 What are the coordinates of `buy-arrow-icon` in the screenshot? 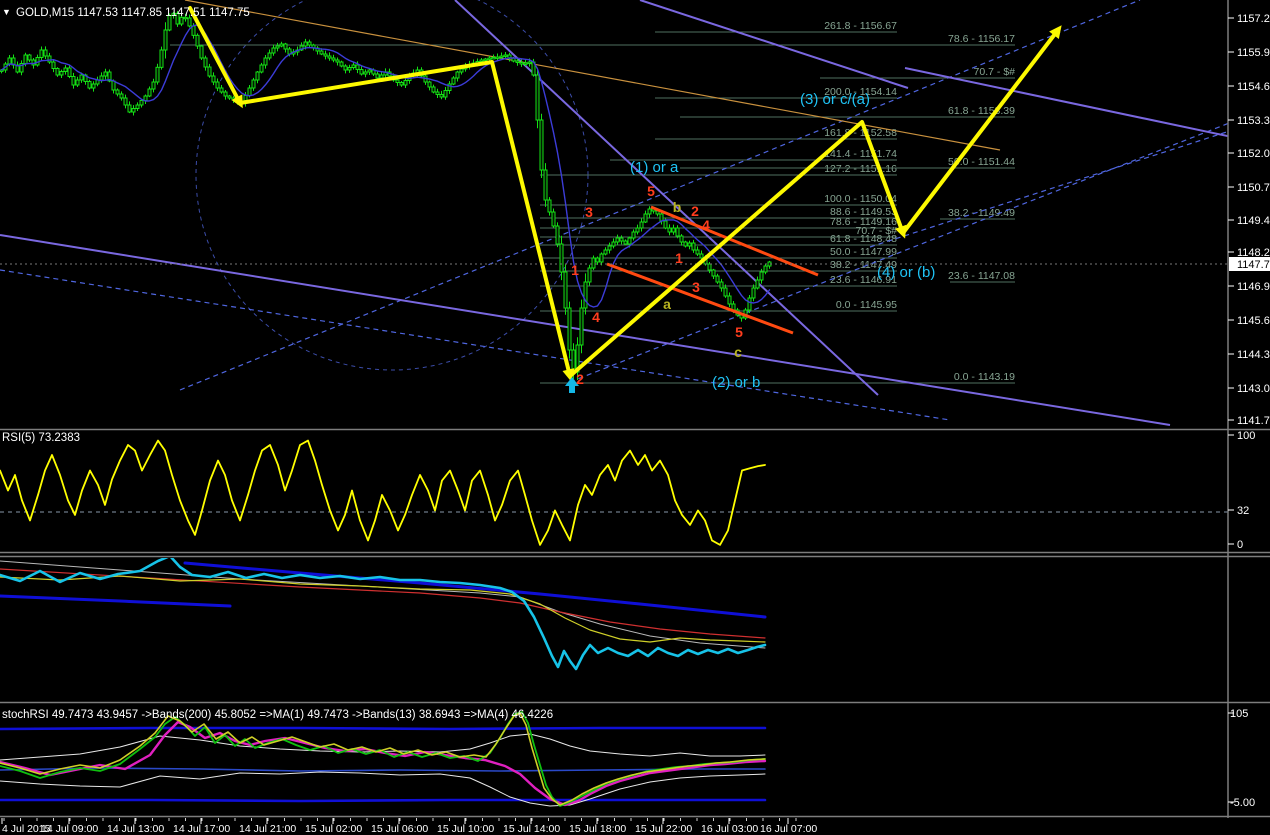 It's located at (572, 385).